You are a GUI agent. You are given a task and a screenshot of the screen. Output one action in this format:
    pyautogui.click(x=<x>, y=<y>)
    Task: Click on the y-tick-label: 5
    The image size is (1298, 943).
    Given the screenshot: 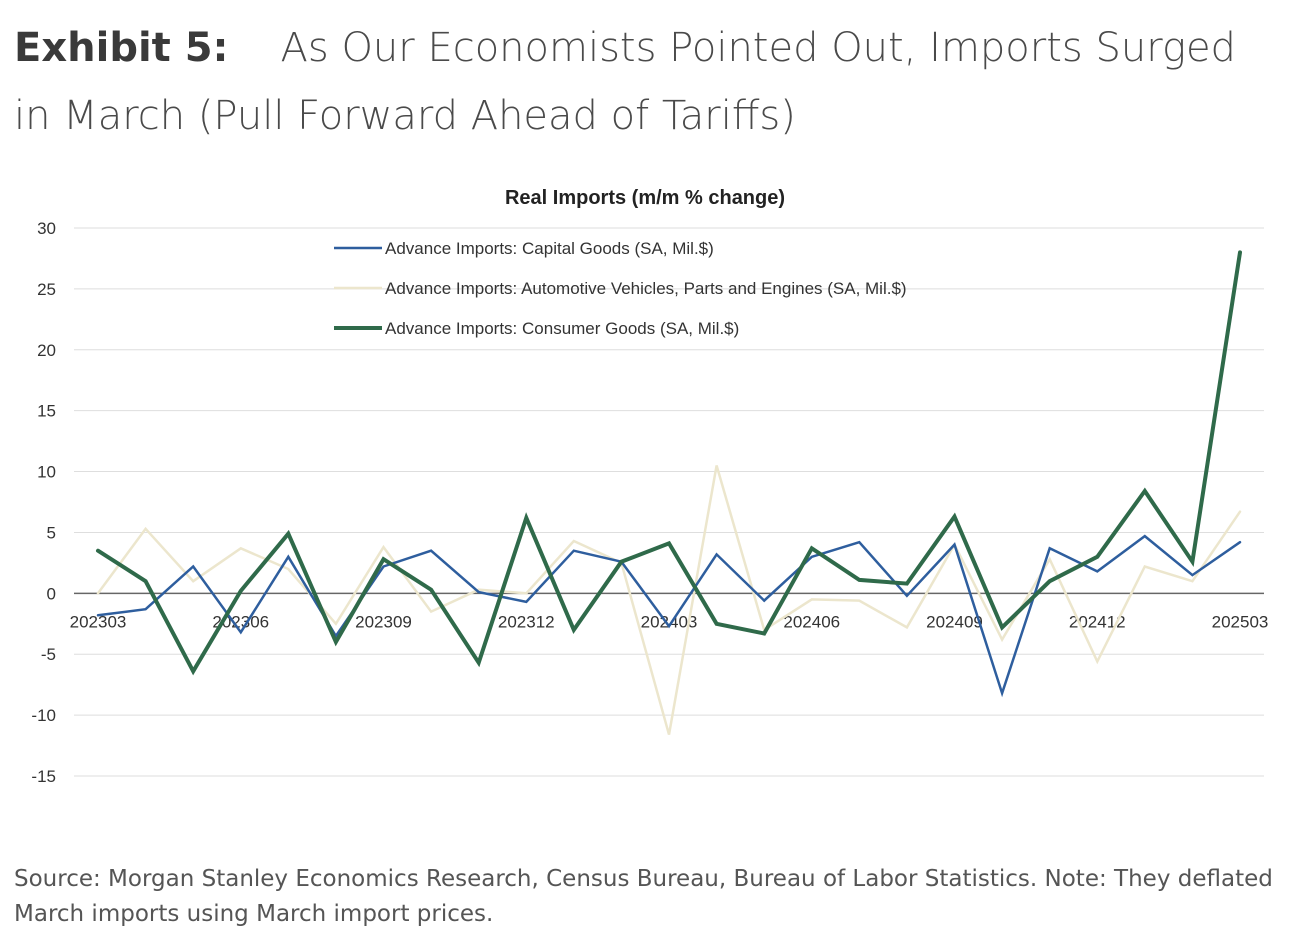 What is the action you would take?
    pyautogui.click(x=51, y=532)
    